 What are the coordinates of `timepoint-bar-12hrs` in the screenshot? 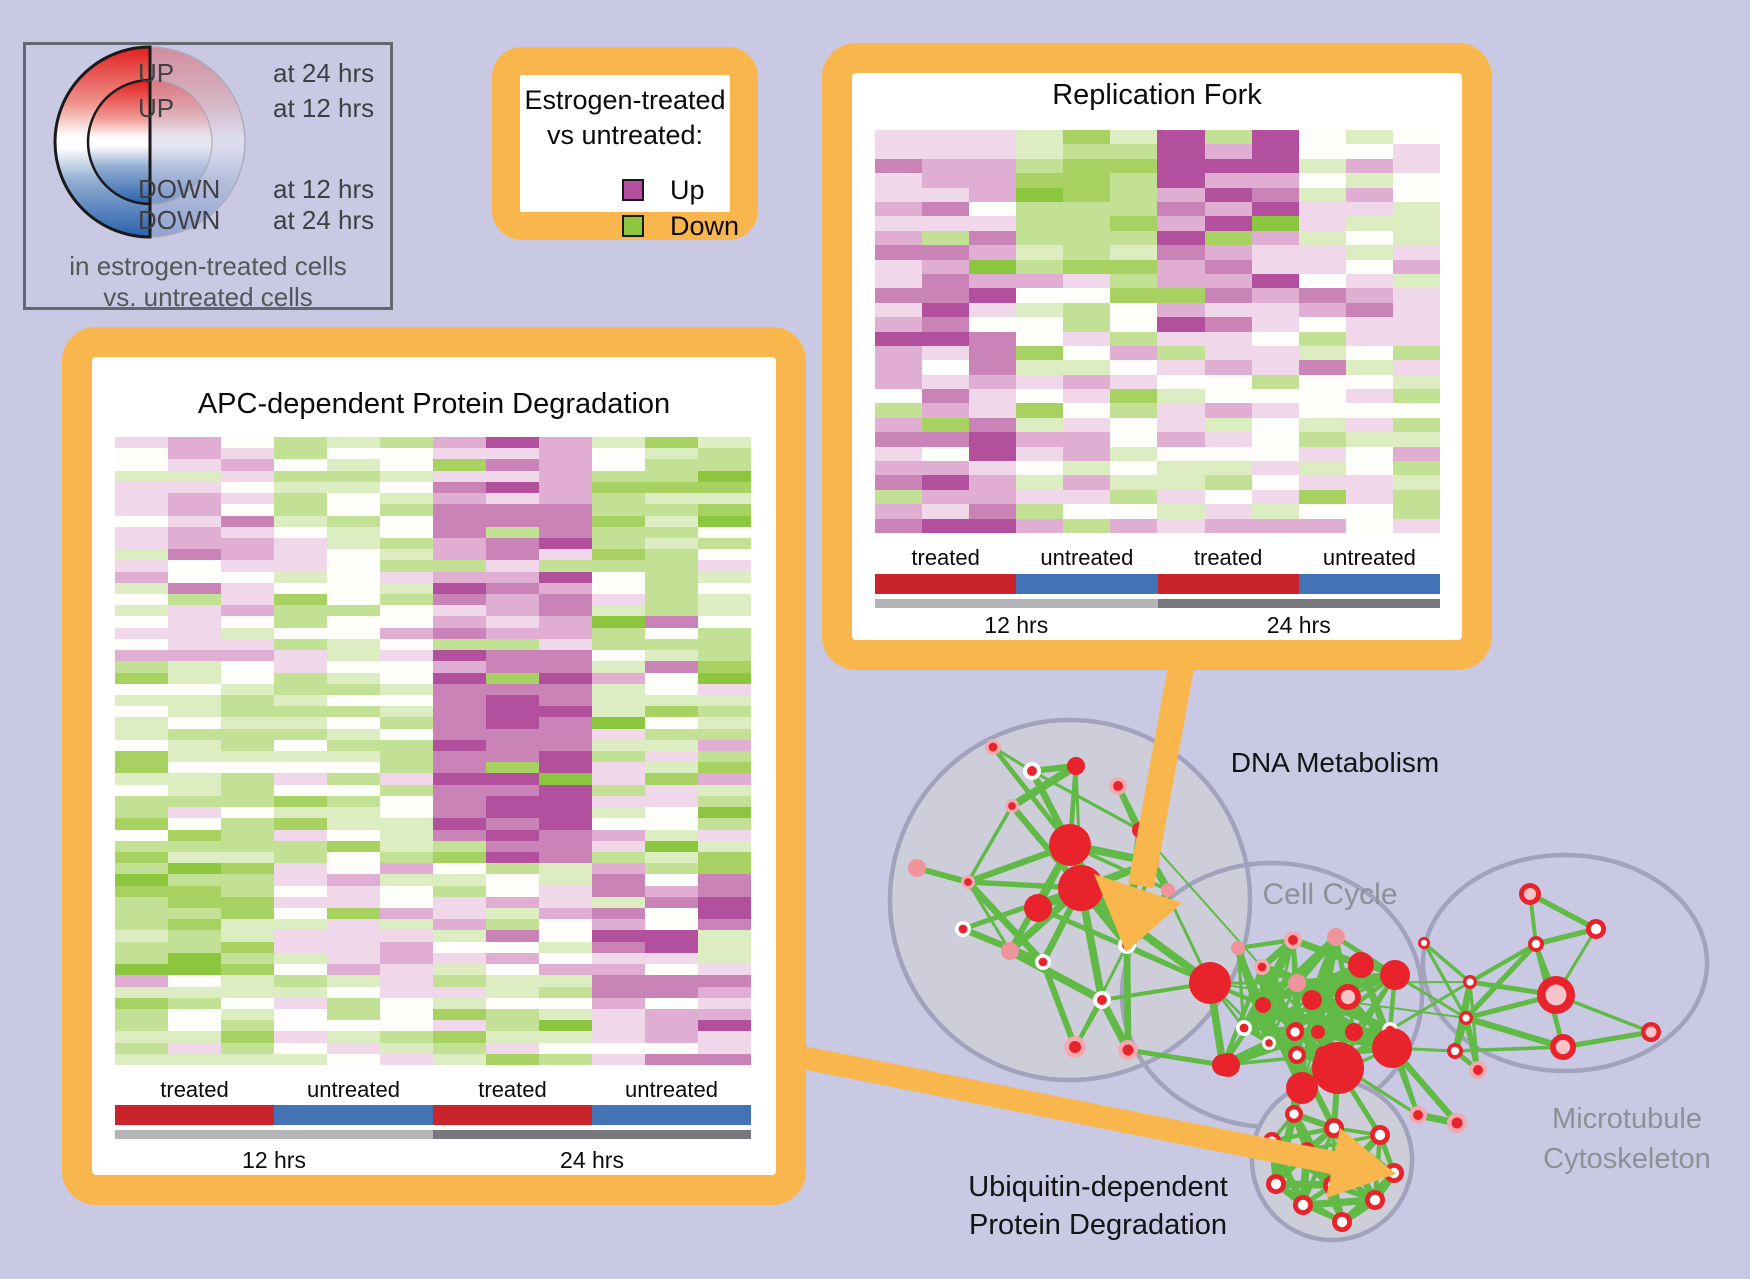 It's located at (274, 1134).